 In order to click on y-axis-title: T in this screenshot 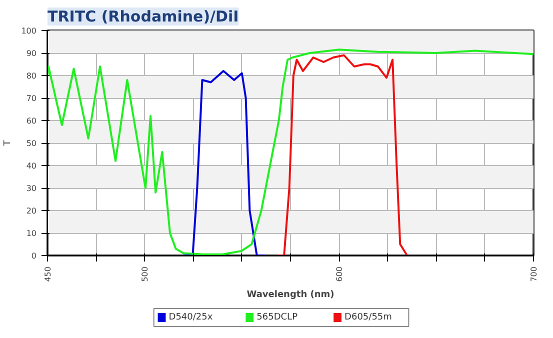, I will do `click(8, 143)`.